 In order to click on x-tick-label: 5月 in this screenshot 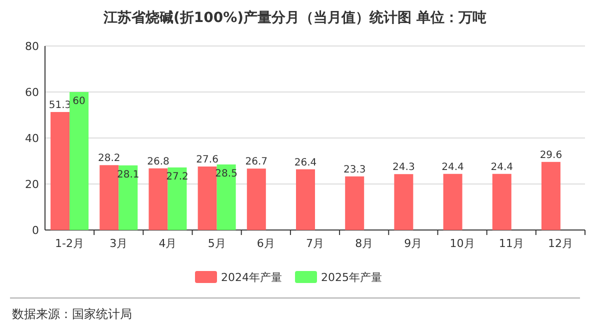, I will do `click(217, 243)`.